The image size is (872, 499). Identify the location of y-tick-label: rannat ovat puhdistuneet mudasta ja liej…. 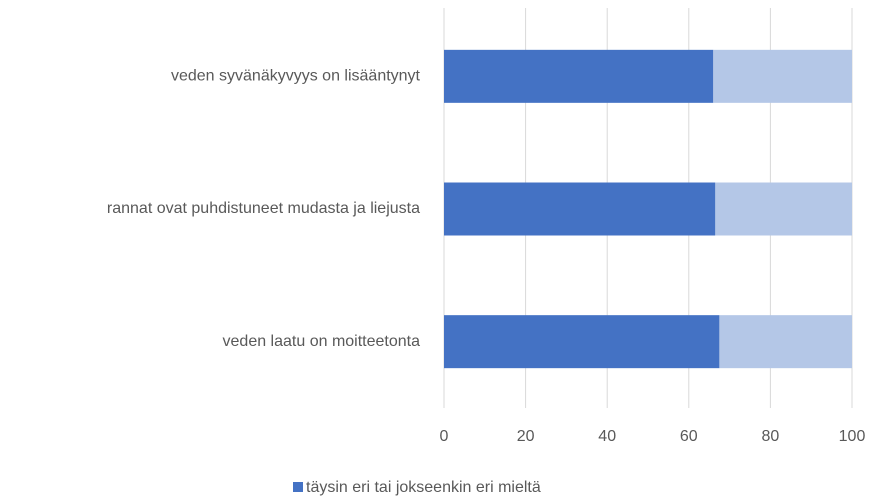
(263, 208).